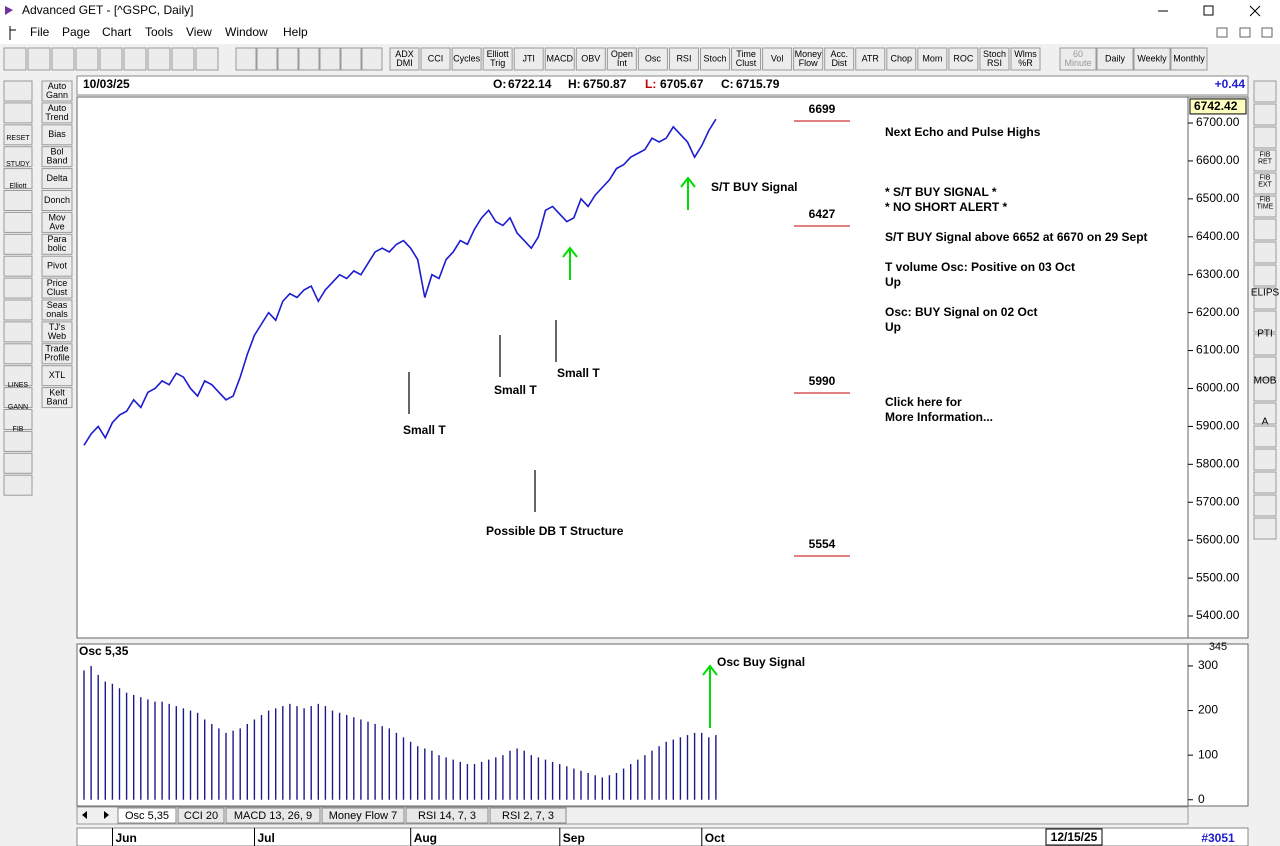 The width and height of the screenshot is (1280, 846). Describe the element at coordinates (1255, 11) in the screenshot. I see `close` at that location.